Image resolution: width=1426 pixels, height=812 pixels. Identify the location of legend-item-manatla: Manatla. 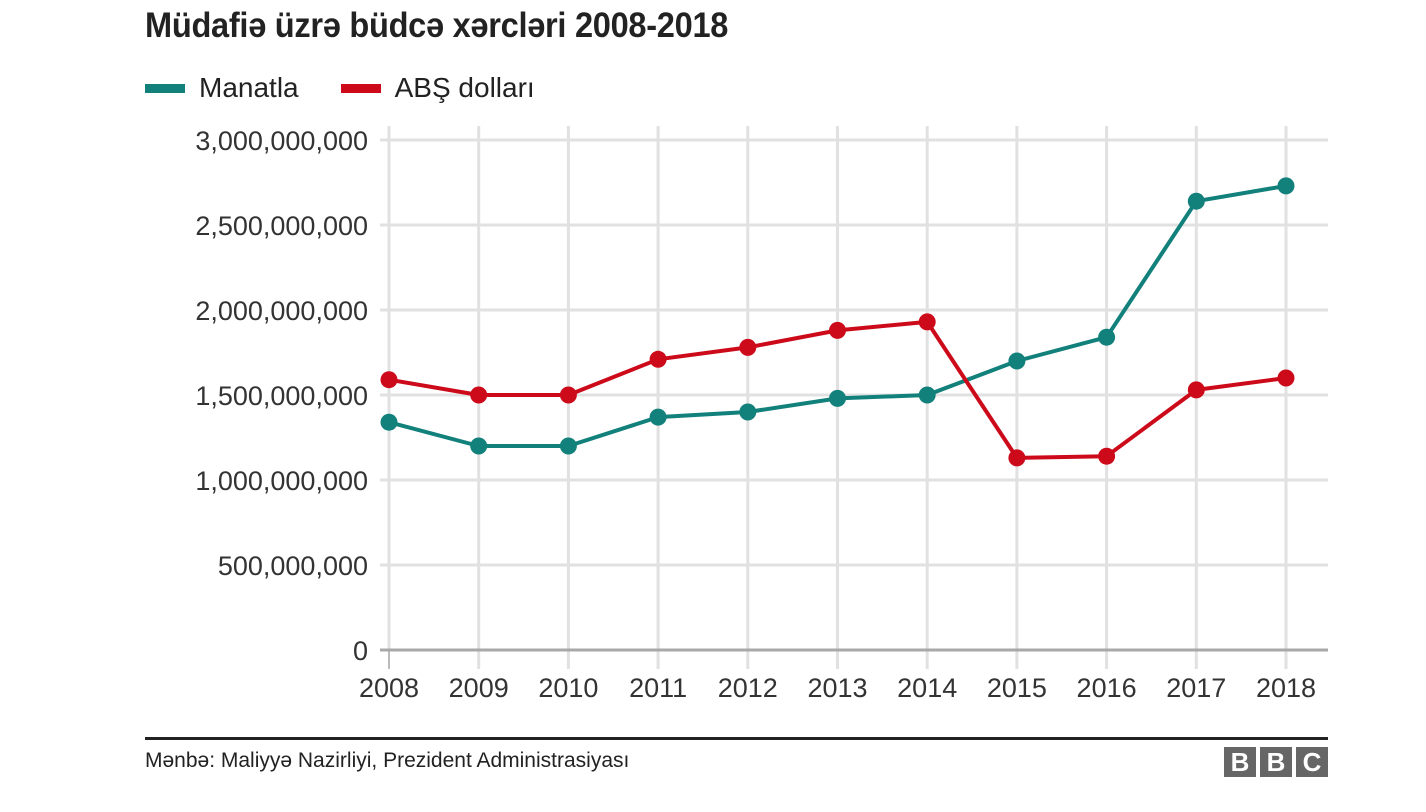
(222, 88).